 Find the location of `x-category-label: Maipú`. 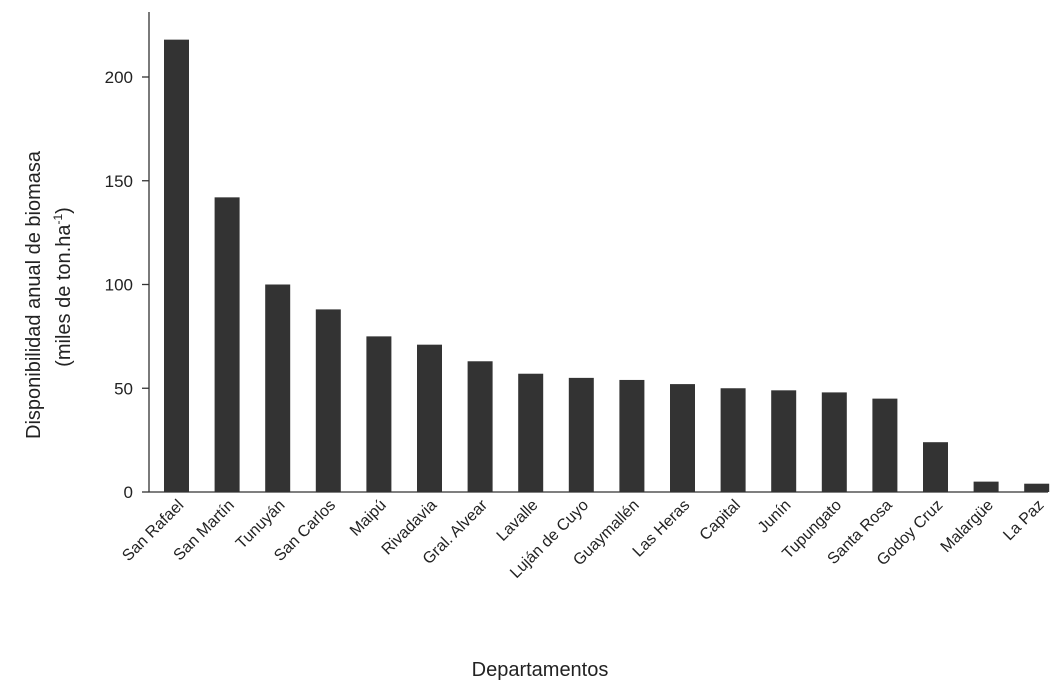

x-category-label: Maipú is located at coordinates (368, 518).